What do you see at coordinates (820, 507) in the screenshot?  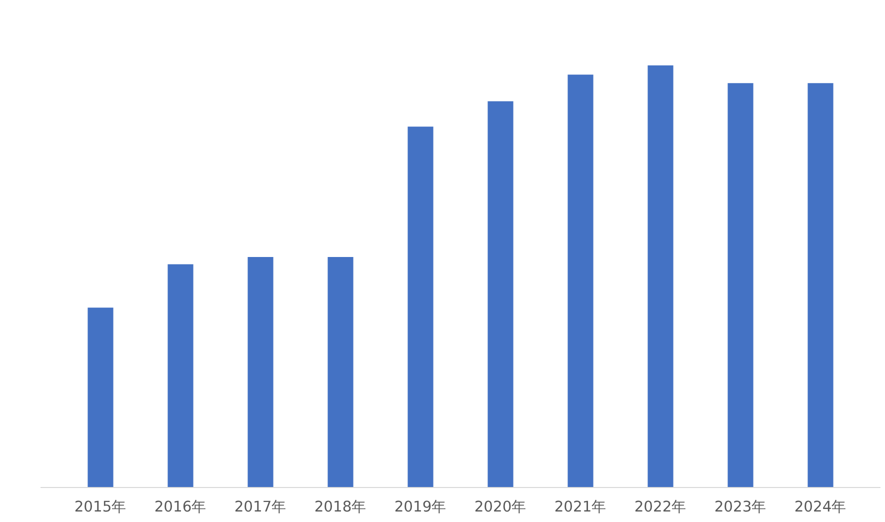 I see `x-tick-label: 2024年` at bounding box center [820, 507].